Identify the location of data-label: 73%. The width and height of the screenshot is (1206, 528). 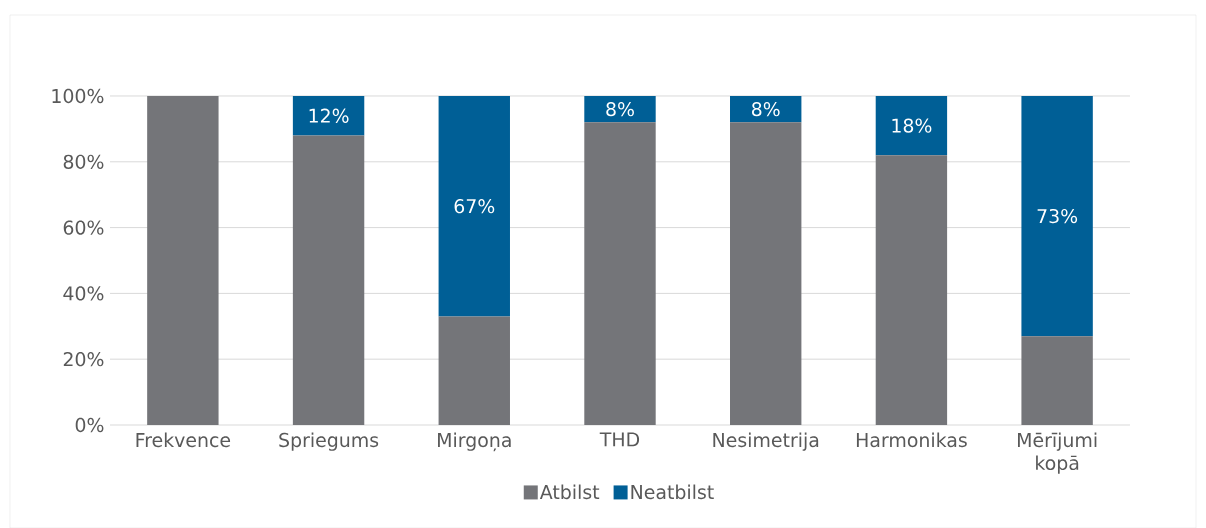
(1057, 216).